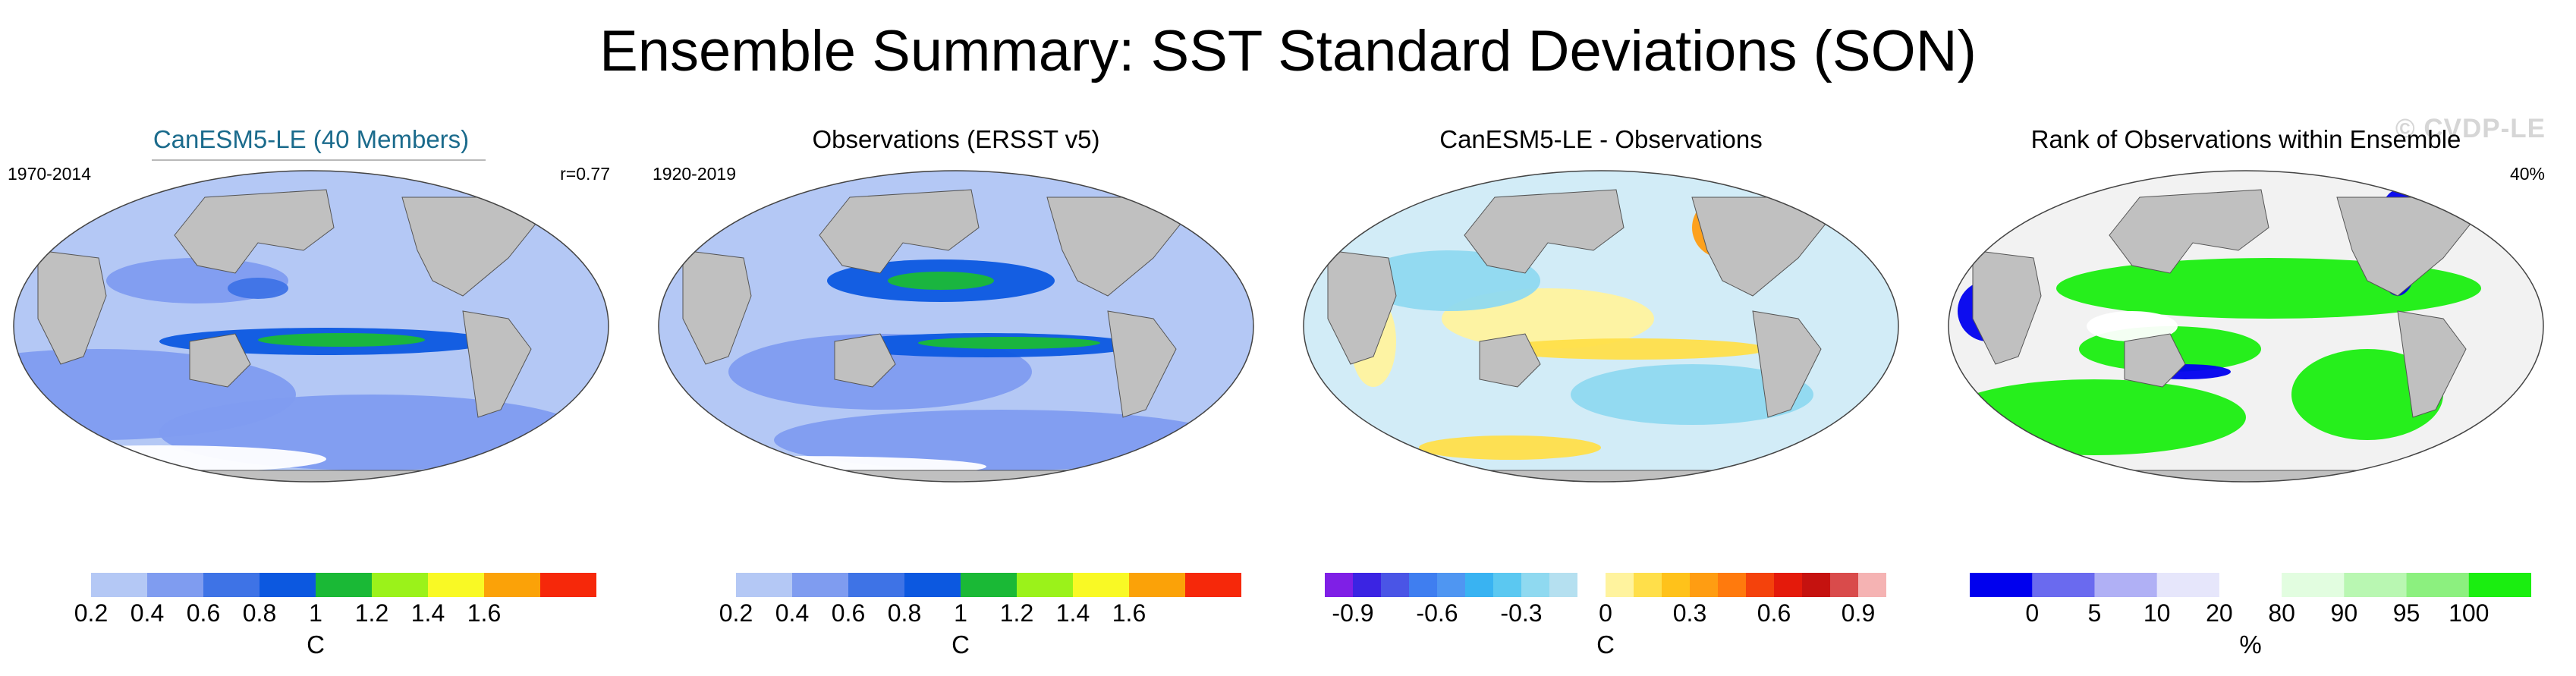  I want to click on colorbar-tick-label: -0.6, so click(1437, 613).